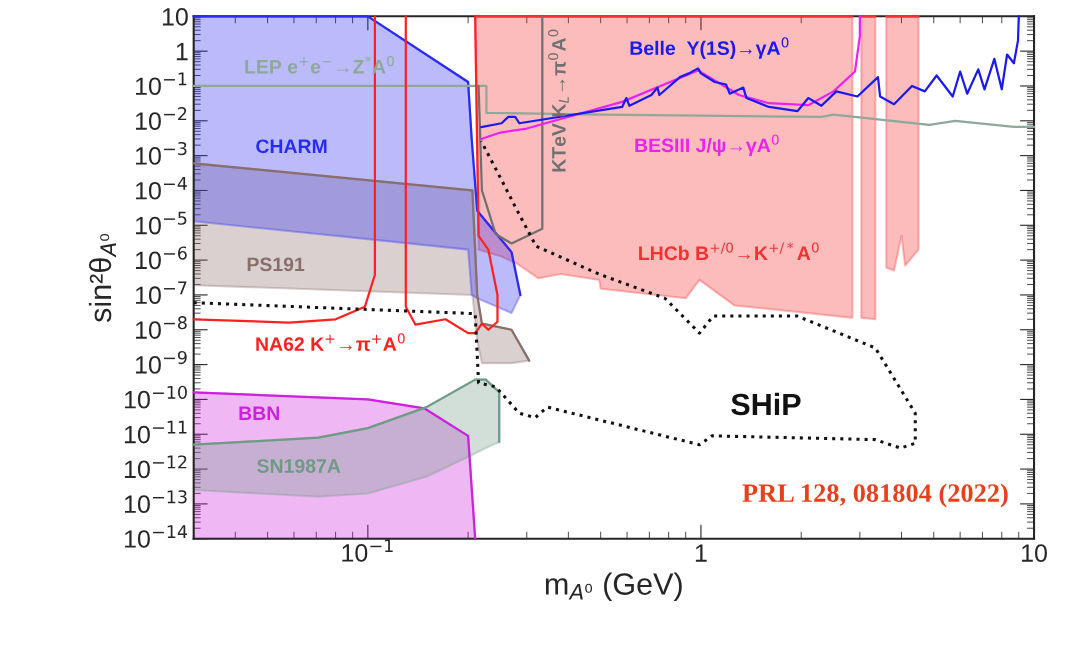 This screenshot has height=653, width=1076. Describe the element at coordinates (766, 404) in the screenshot. I see `series-label: SHiP` at that location.